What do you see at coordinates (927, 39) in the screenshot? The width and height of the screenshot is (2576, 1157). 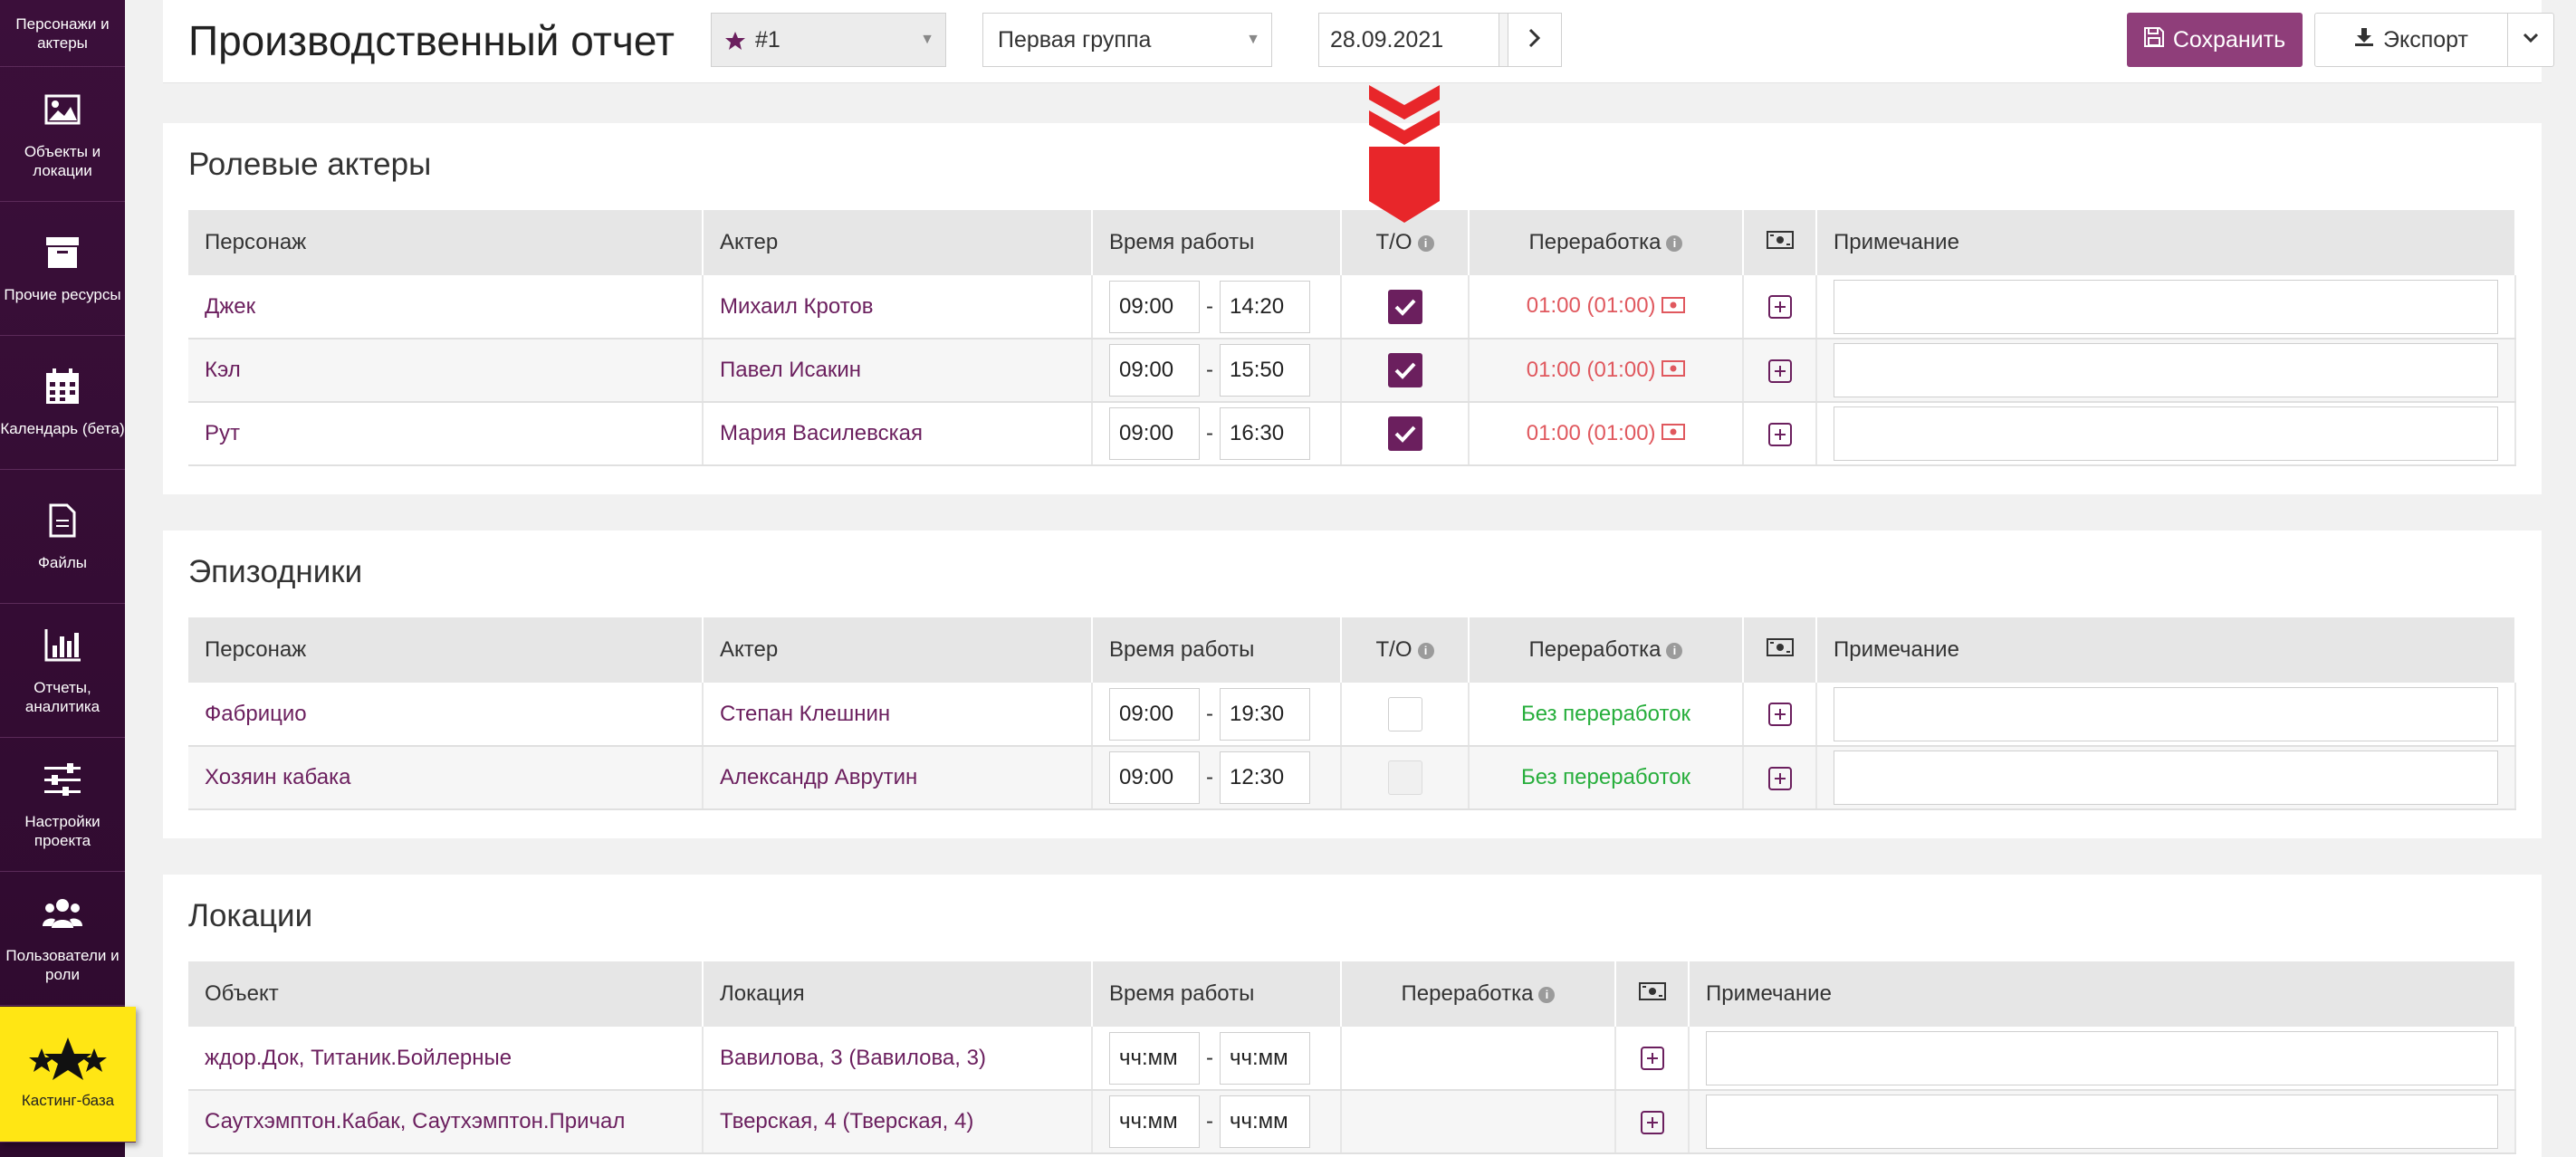 I see `chevron-down-icon: ▼` at bounding box center [927, 39].